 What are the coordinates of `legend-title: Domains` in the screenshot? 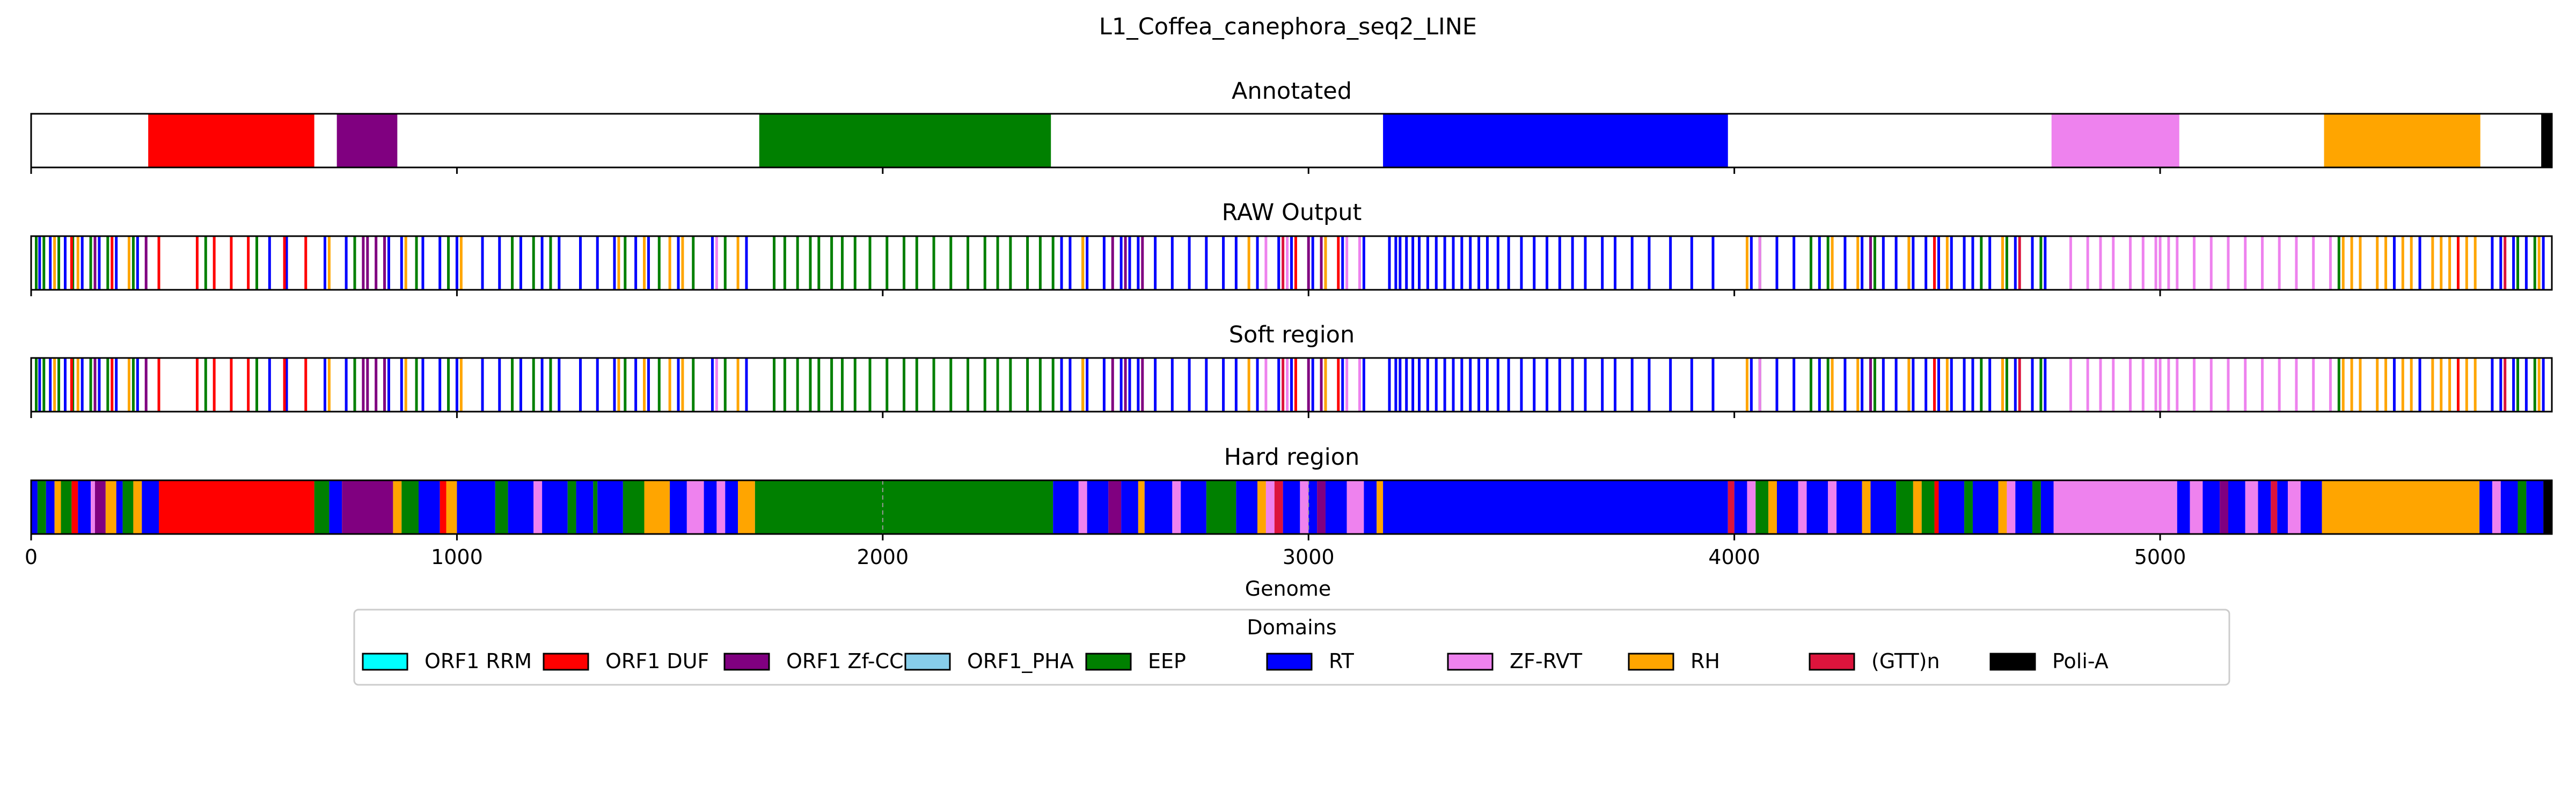 It's located at (1291, 627).